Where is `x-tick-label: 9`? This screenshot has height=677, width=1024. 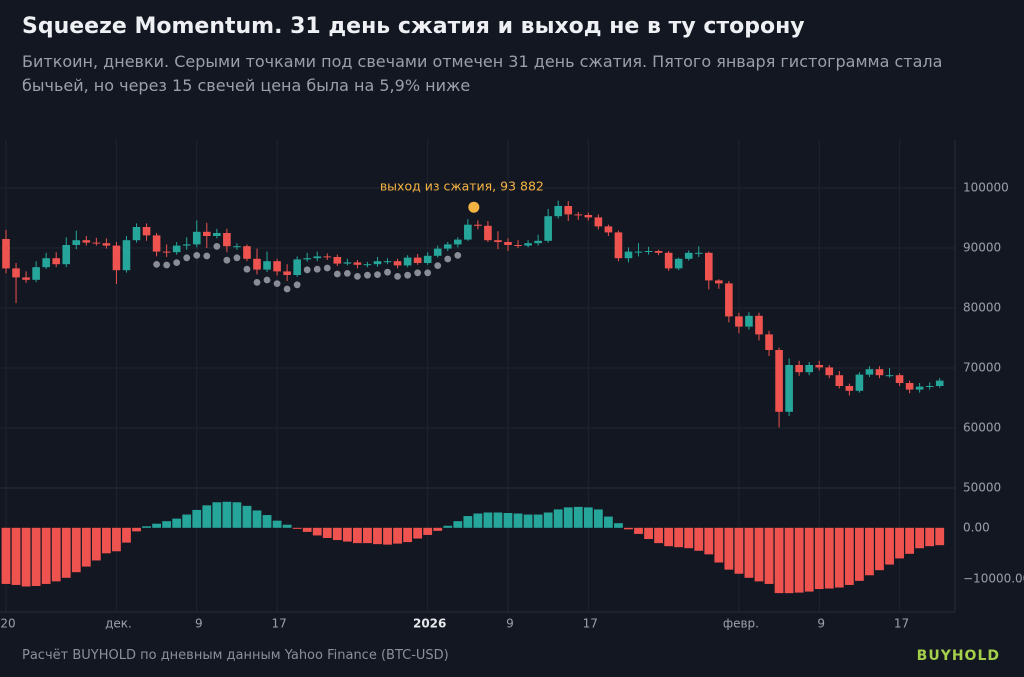 x-tick-label: 9 is located at coordinates (510, 624).